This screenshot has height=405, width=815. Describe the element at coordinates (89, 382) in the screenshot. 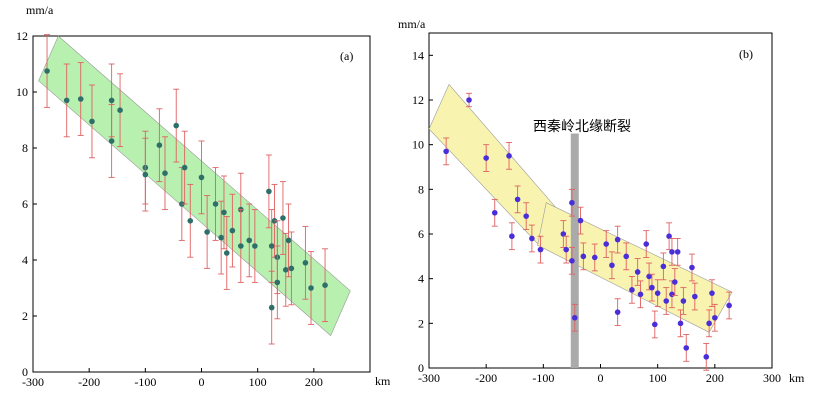

I see `panel-a-x-tick-label-1: -200` at that location.